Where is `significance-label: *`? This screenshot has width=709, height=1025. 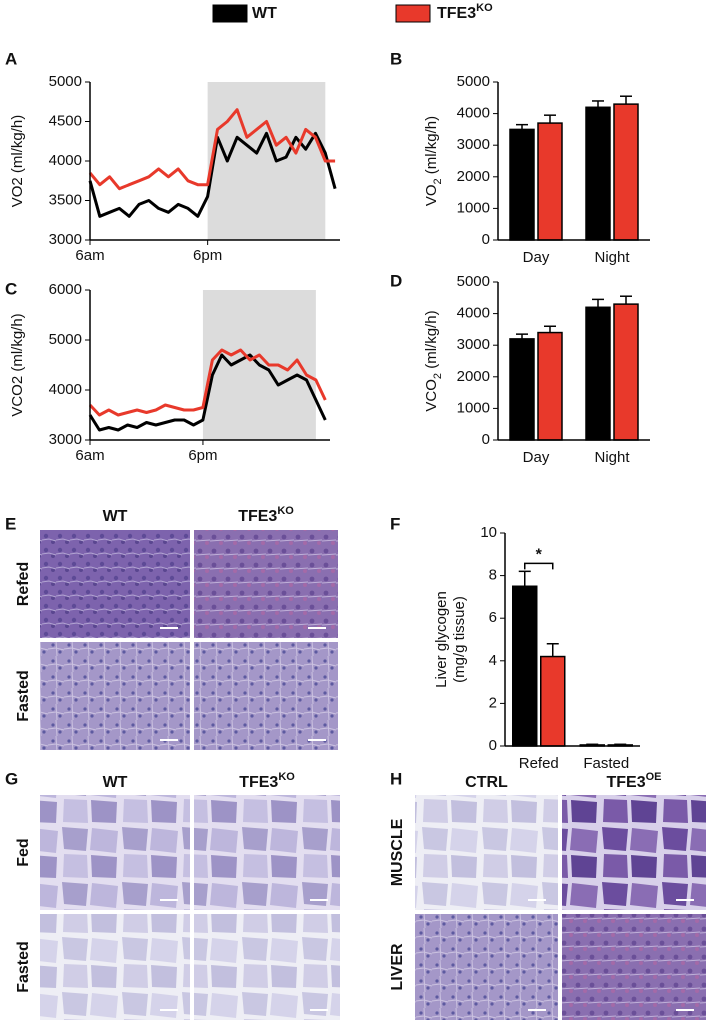
significance-label: * is located at coordinates (539, 555).